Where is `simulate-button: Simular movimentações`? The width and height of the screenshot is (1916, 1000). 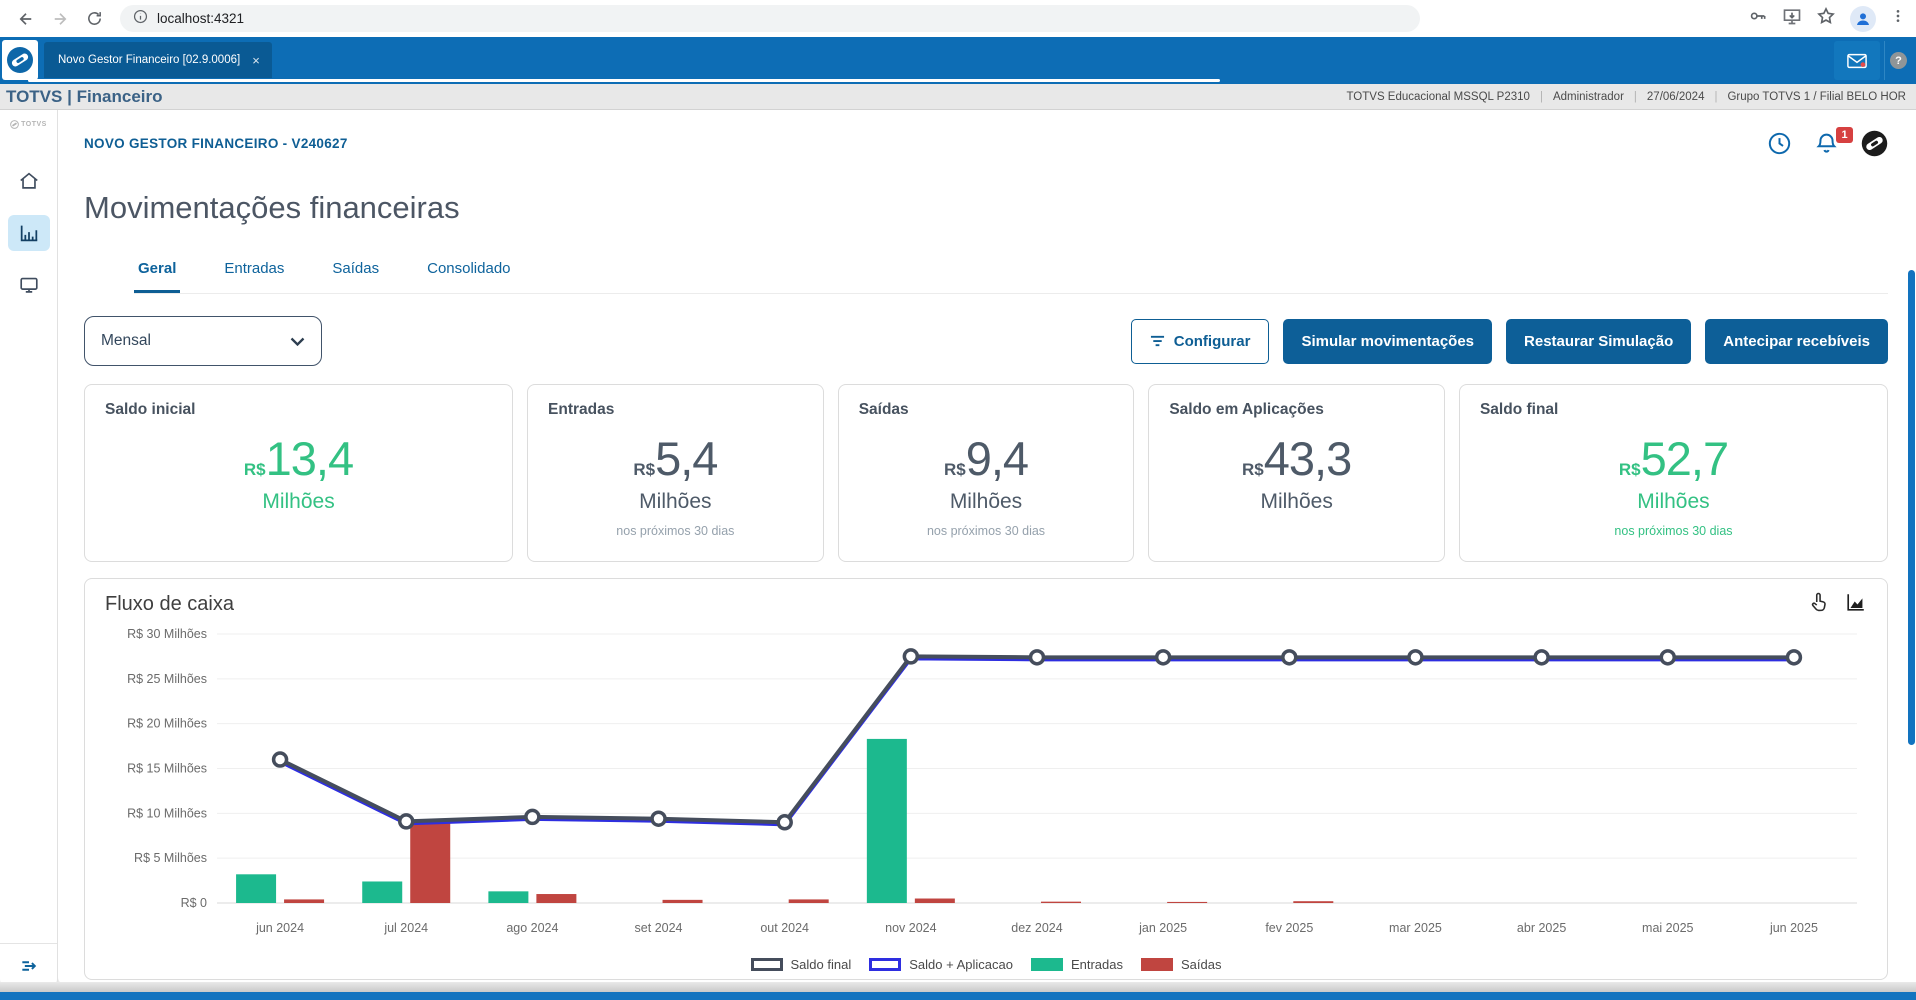
simulate-button: Simular movimentações is located at coordinates (1388, 341).